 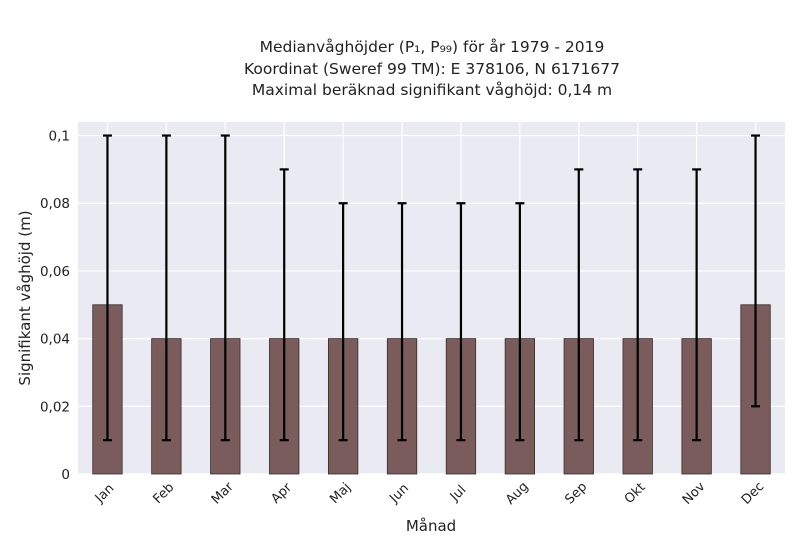 What do you see at coordinates (694, 493) in the screenshot?
I see `x-tick-label: Nov` at bounding box center [694, 493].